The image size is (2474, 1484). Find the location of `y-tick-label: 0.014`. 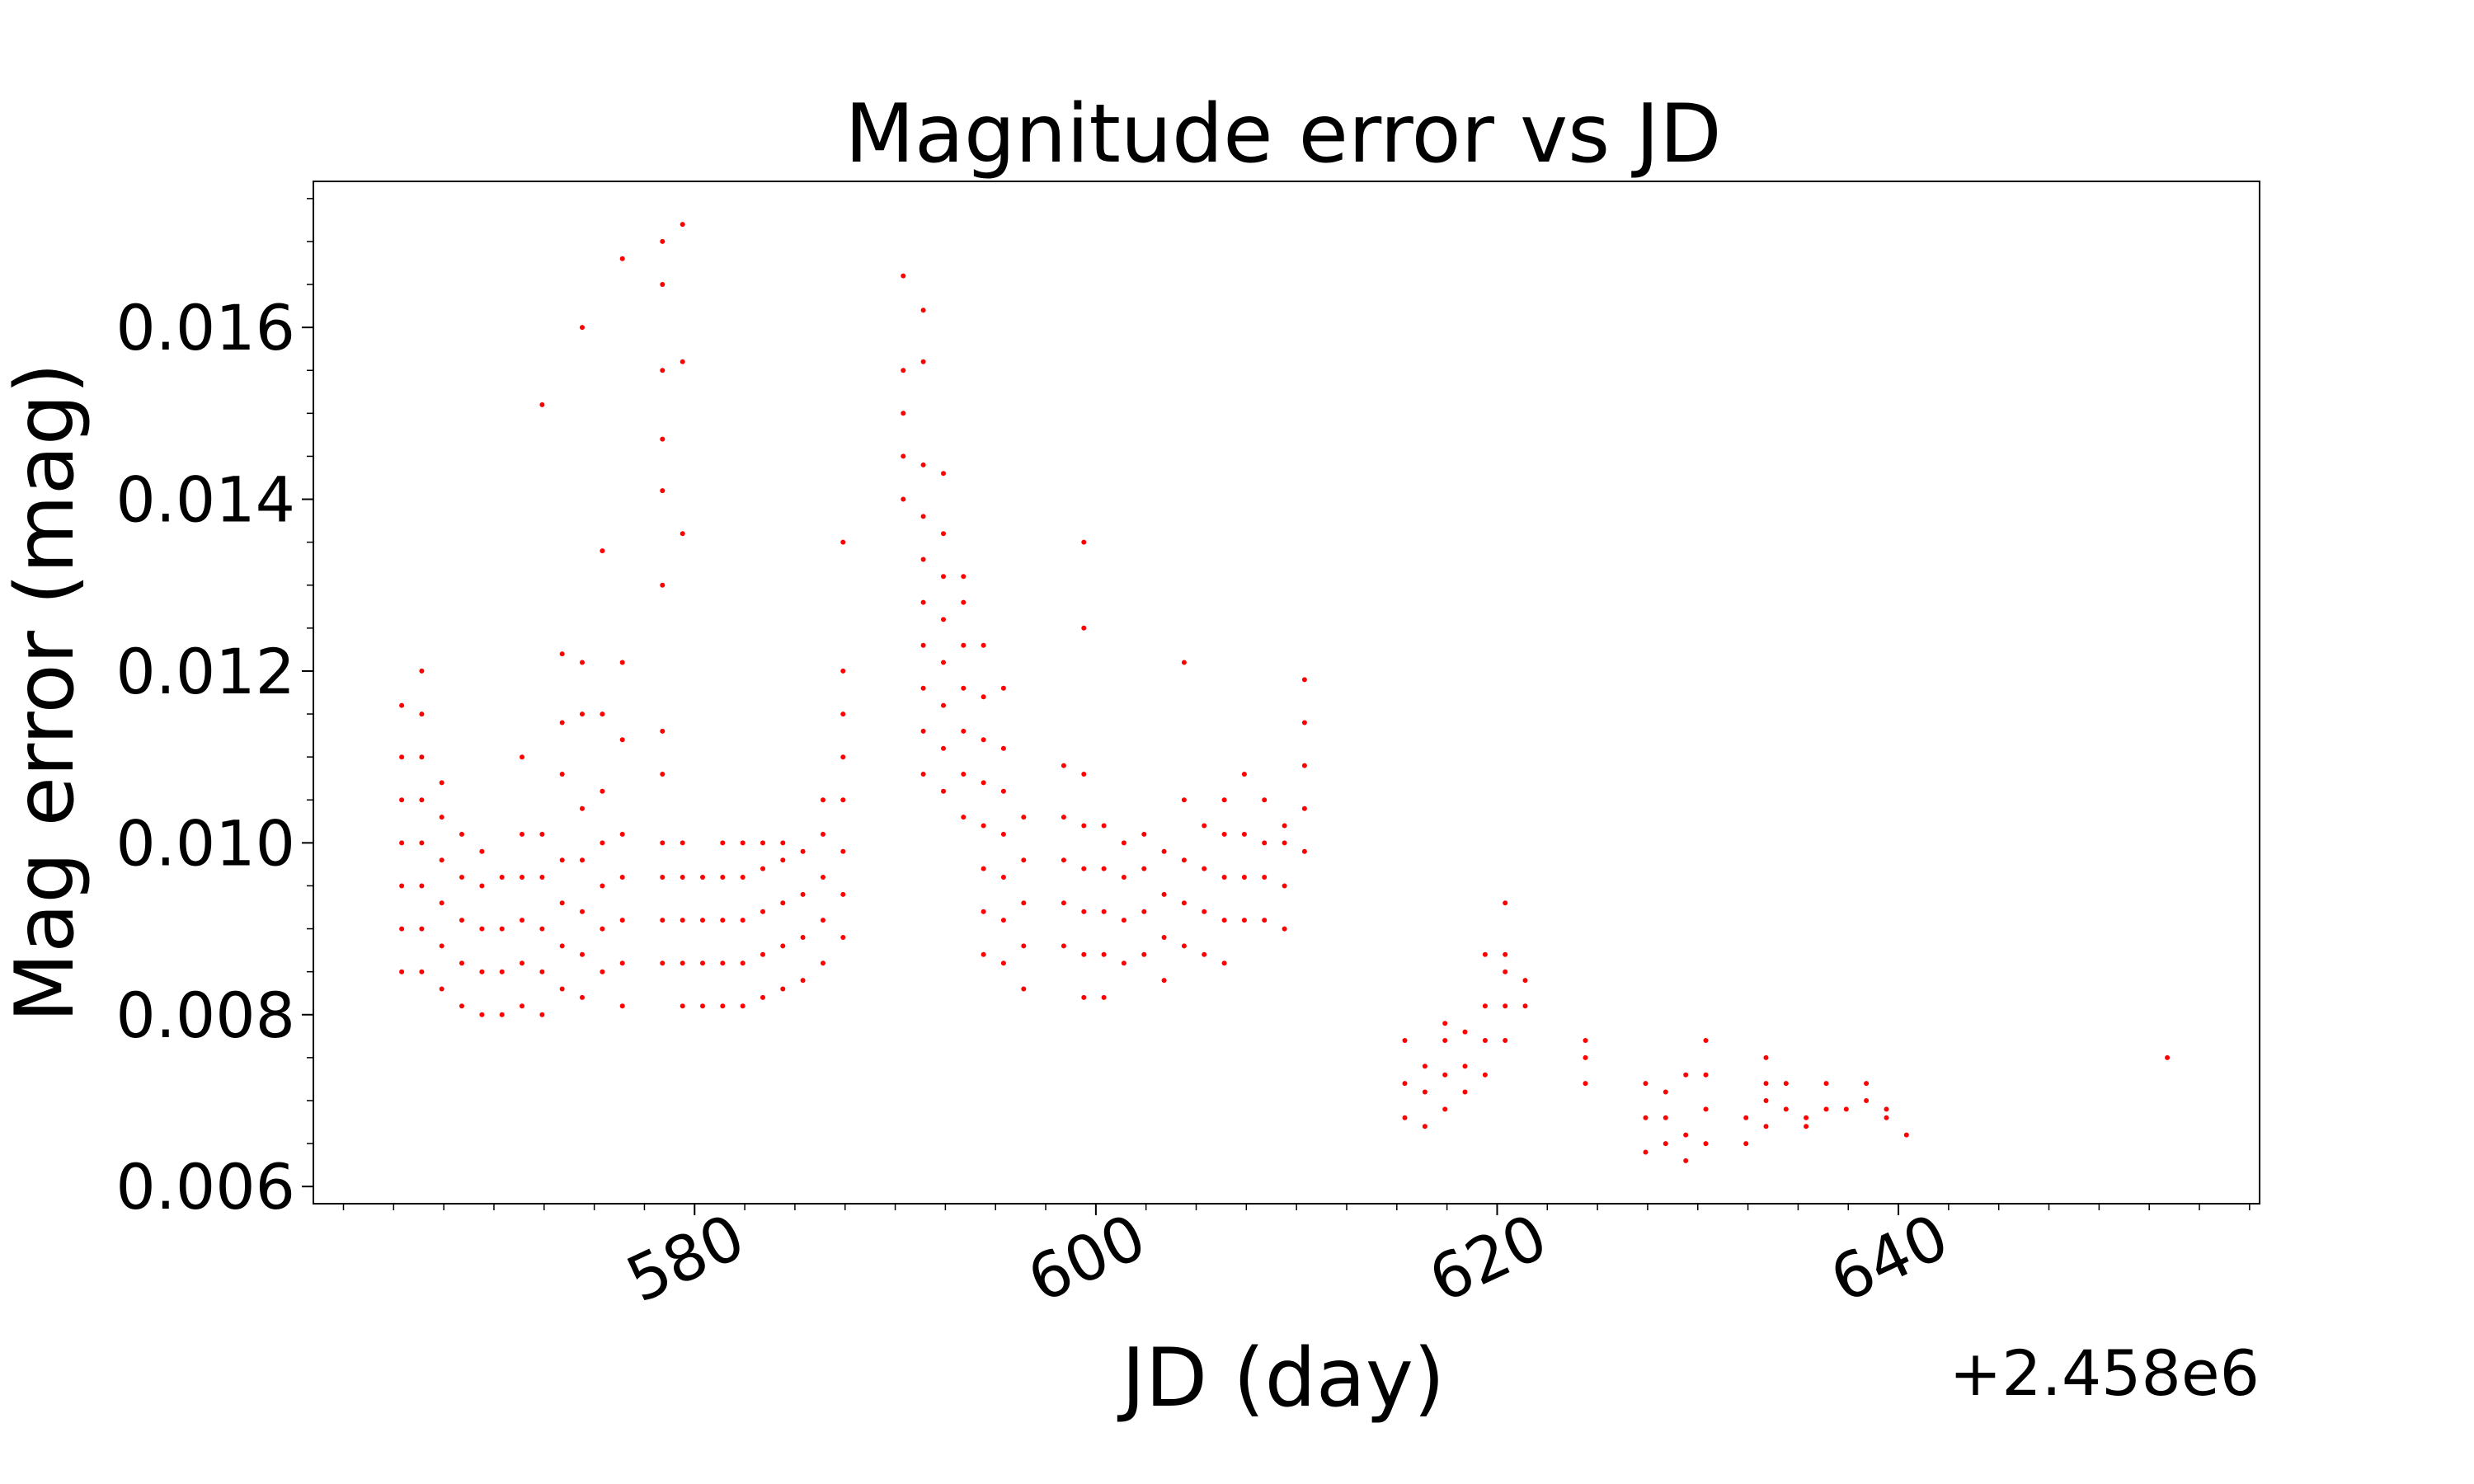

y-tick-label: 0.014 is located at coordinates (205, 500).